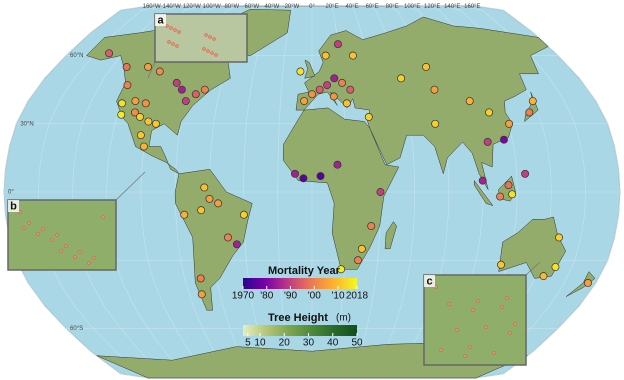 This screenshot has width=624, height=380. I want to click on lon-label: 140°W, so click(172, 7).